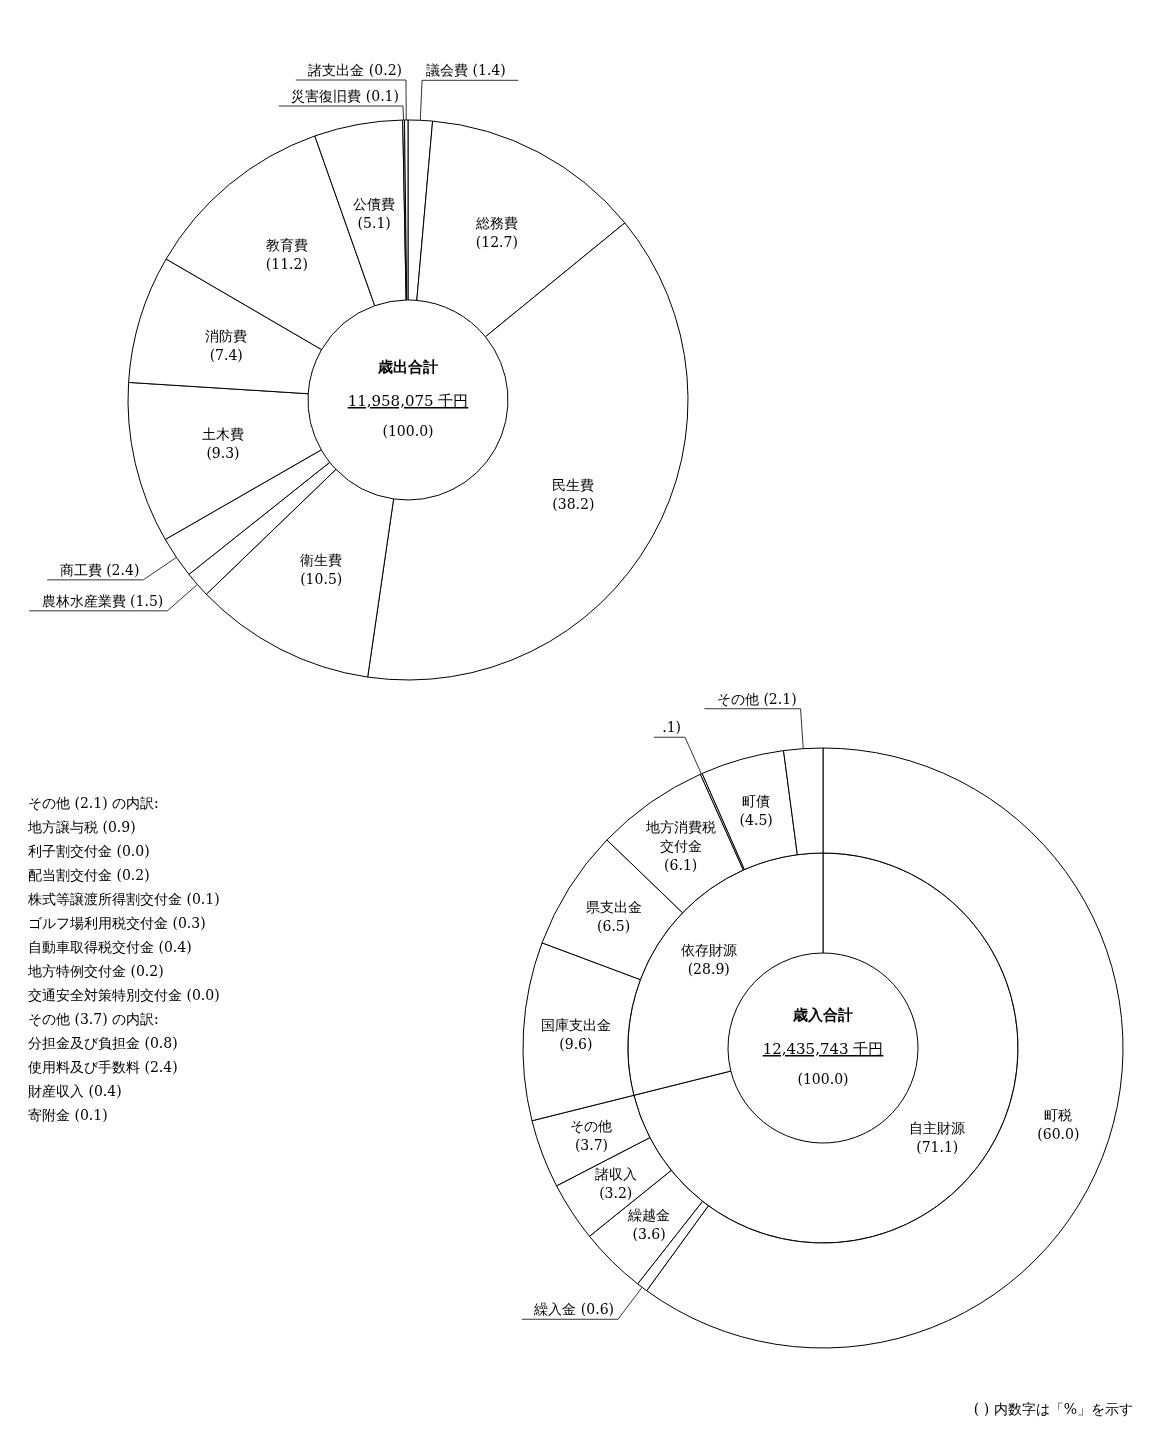 This screenshot has height=1436, width=1149. Describe the element at coordinates (286, 263) in the screenshot. I see `data-label: (11.2)` at that location.